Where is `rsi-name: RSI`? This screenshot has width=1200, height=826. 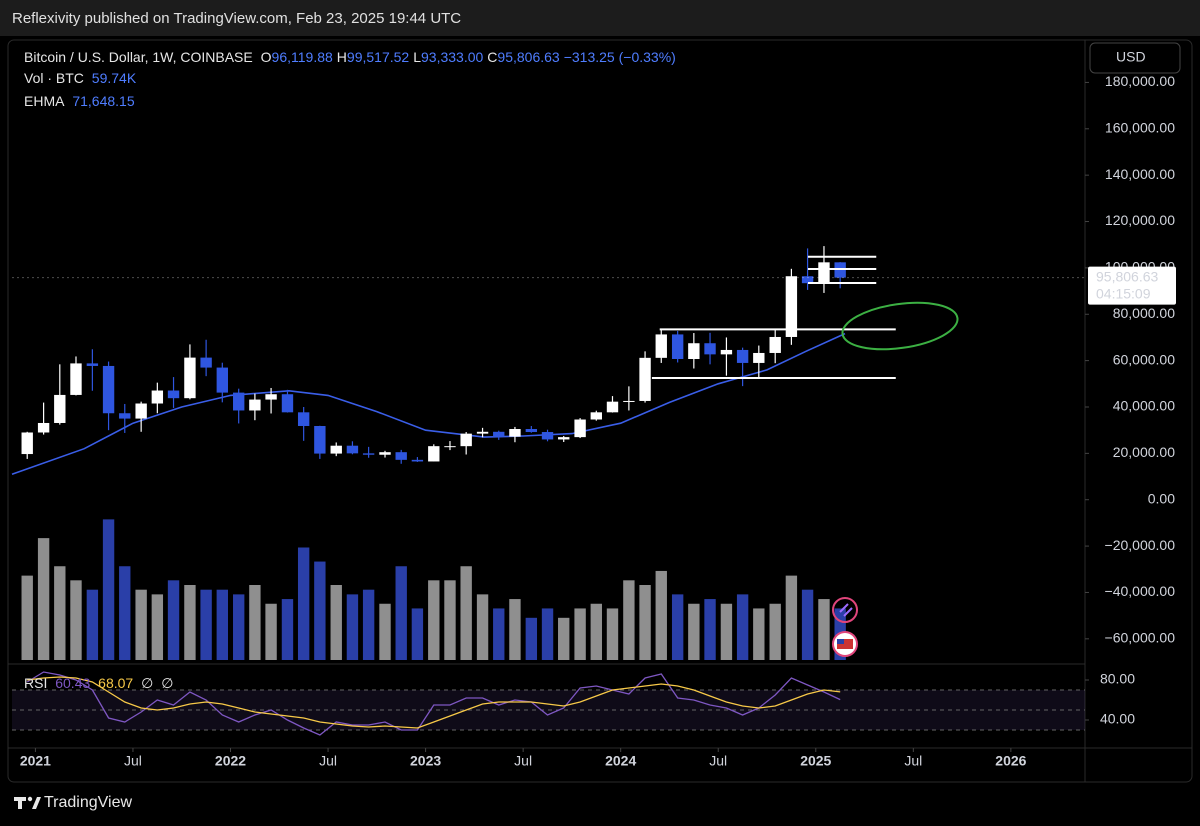
rsi-name: RSI is located at coordinates (36, 683).